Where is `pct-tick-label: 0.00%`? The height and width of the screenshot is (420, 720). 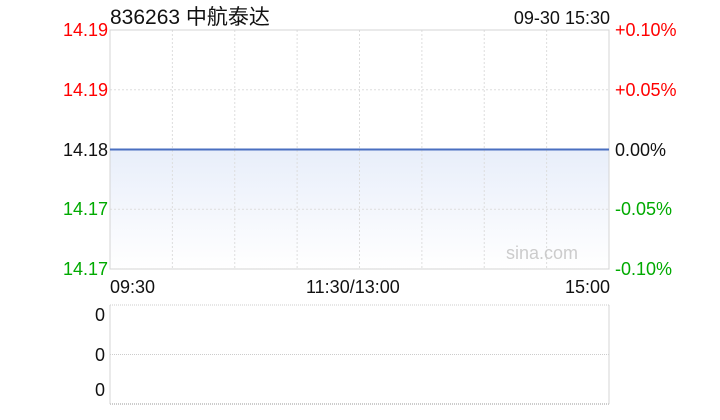 pct-tick-label: 0.00% is located at coordinates (641, 149).